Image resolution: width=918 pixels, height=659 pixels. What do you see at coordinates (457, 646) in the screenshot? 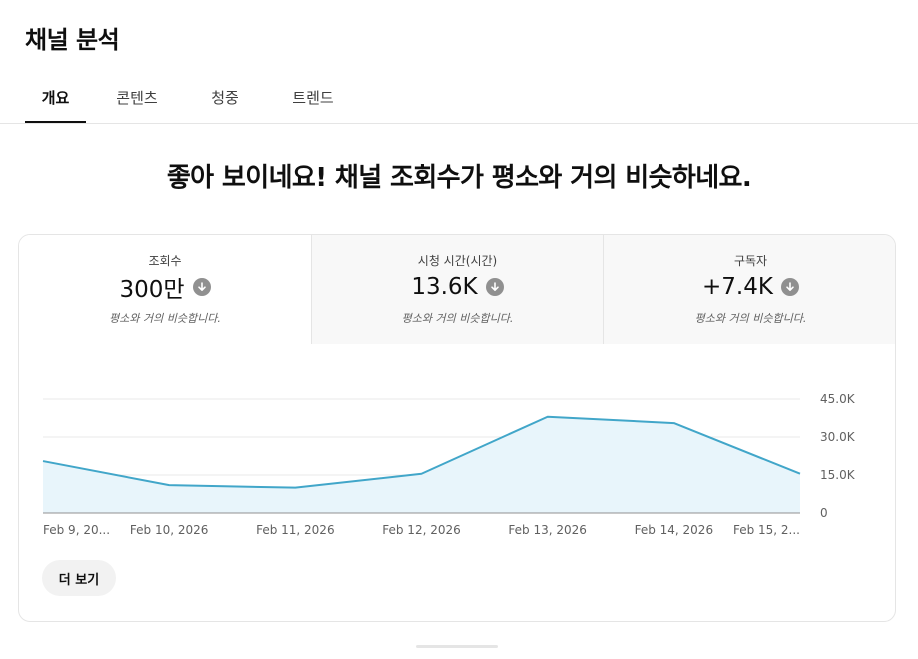
I see `bottom-scroll-tab` at bounding box center [457, 646].